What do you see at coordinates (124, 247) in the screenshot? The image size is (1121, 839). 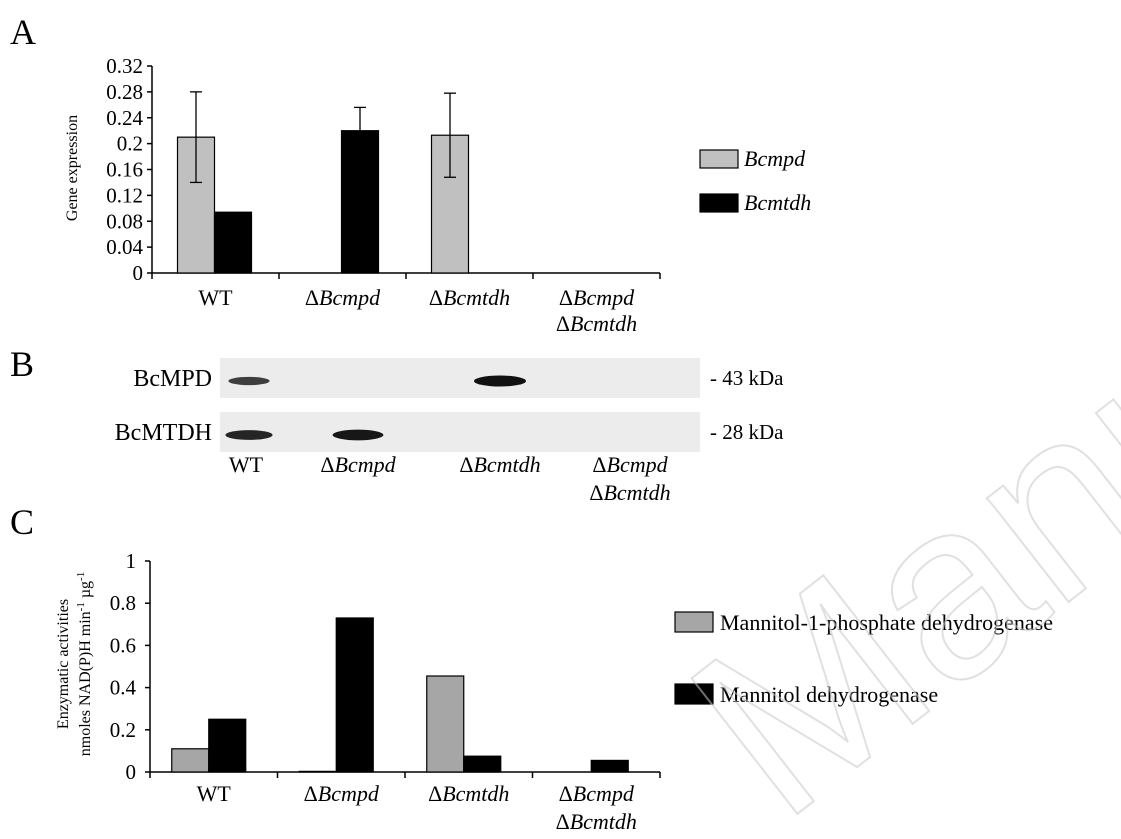 I see `a-y-tick-label: 0.04` at bounding box center [124, 247].